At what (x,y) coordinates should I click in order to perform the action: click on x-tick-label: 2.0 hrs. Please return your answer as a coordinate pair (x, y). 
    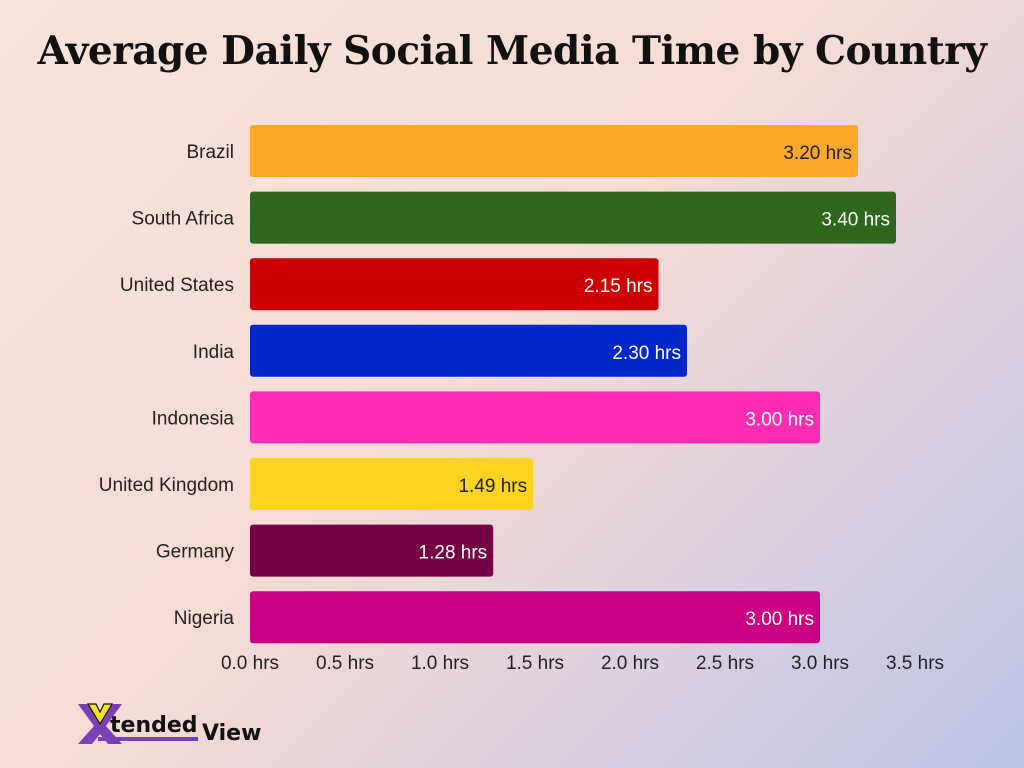
    Looking at the image, I should click on (630, 663).